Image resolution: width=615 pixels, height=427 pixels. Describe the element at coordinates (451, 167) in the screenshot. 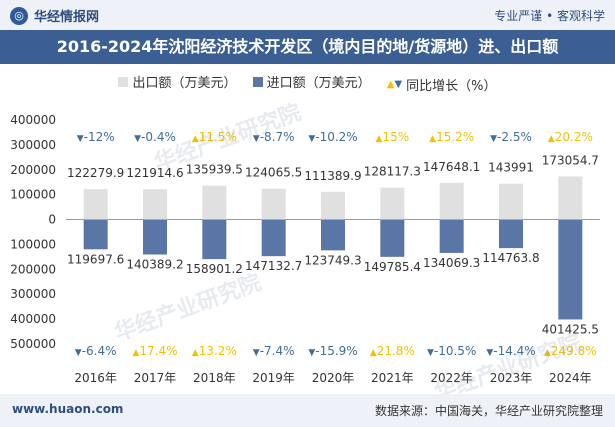

I see `export-value-label: 147648.1` at that location.